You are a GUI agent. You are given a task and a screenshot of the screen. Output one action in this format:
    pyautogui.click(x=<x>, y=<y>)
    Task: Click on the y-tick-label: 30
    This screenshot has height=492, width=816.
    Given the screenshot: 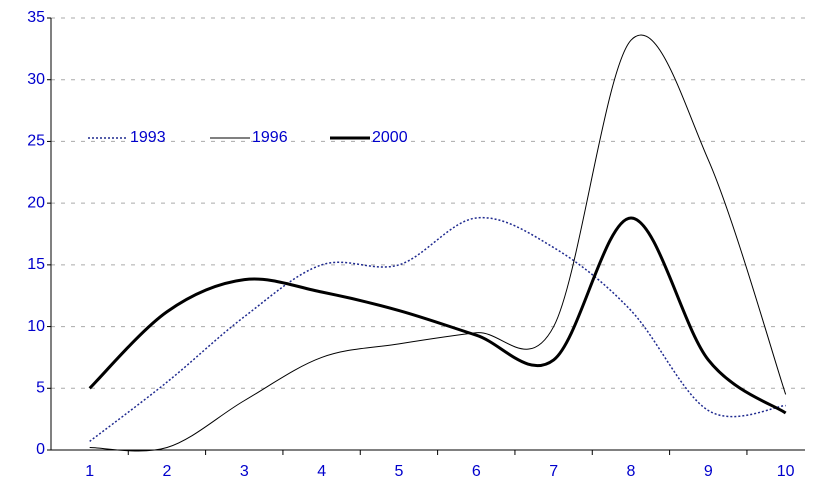 What is the action you would take?
    pyautogui.click(x=36, y=79)
    